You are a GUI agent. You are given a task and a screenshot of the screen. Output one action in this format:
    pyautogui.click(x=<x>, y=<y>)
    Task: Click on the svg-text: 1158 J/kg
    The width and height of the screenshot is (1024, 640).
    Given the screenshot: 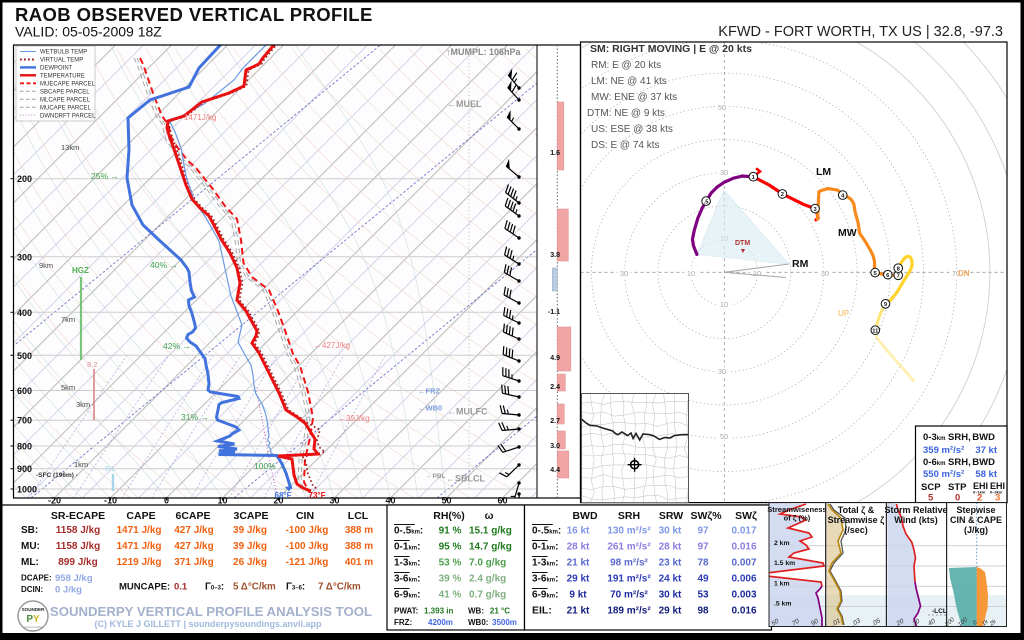 What is the action you would take?
    pyautogui.click(x=78, y=546)
    